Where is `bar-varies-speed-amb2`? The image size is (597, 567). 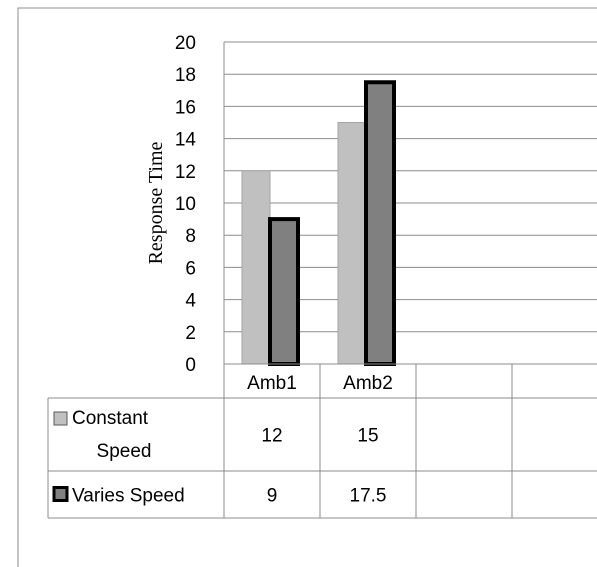 bar-varies-speed-amb2 is located at coordinates (380, 223).